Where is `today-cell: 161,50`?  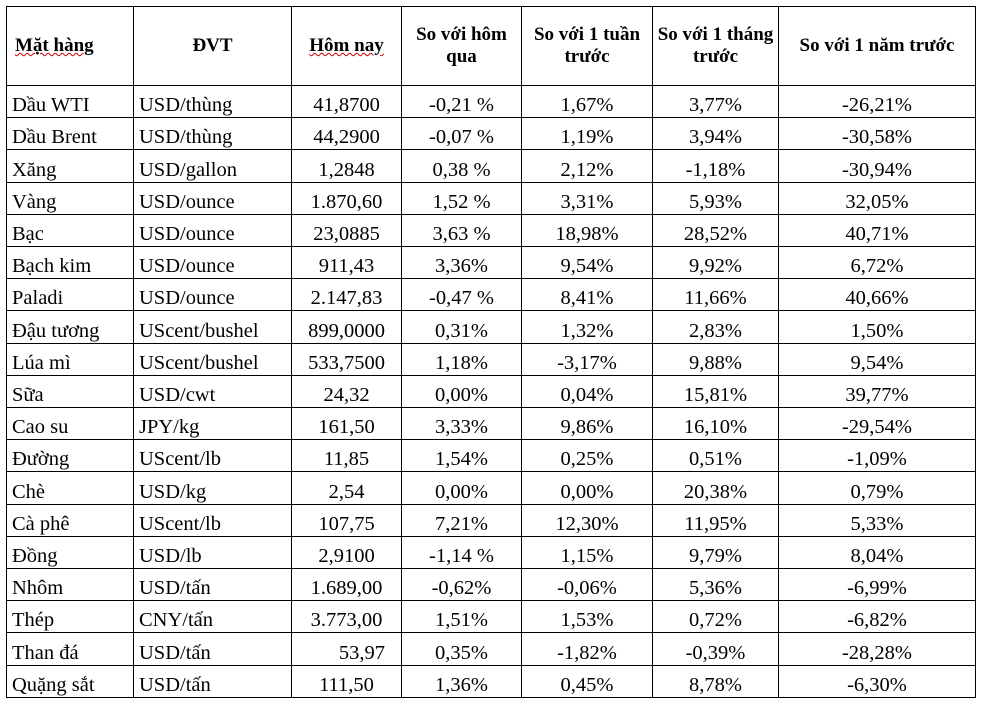 today-cell: 161,50 is located at coordinates (346, 424).